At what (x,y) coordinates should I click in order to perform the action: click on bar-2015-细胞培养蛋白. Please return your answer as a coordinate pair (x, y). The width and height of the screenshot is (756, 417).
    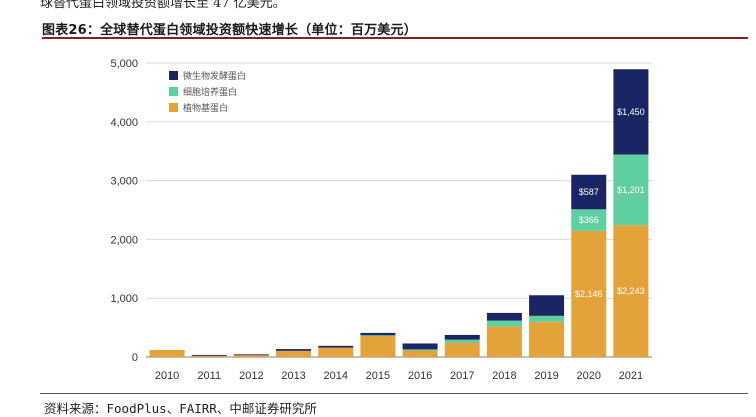
    Looking at the image, I should click on (378, 336).